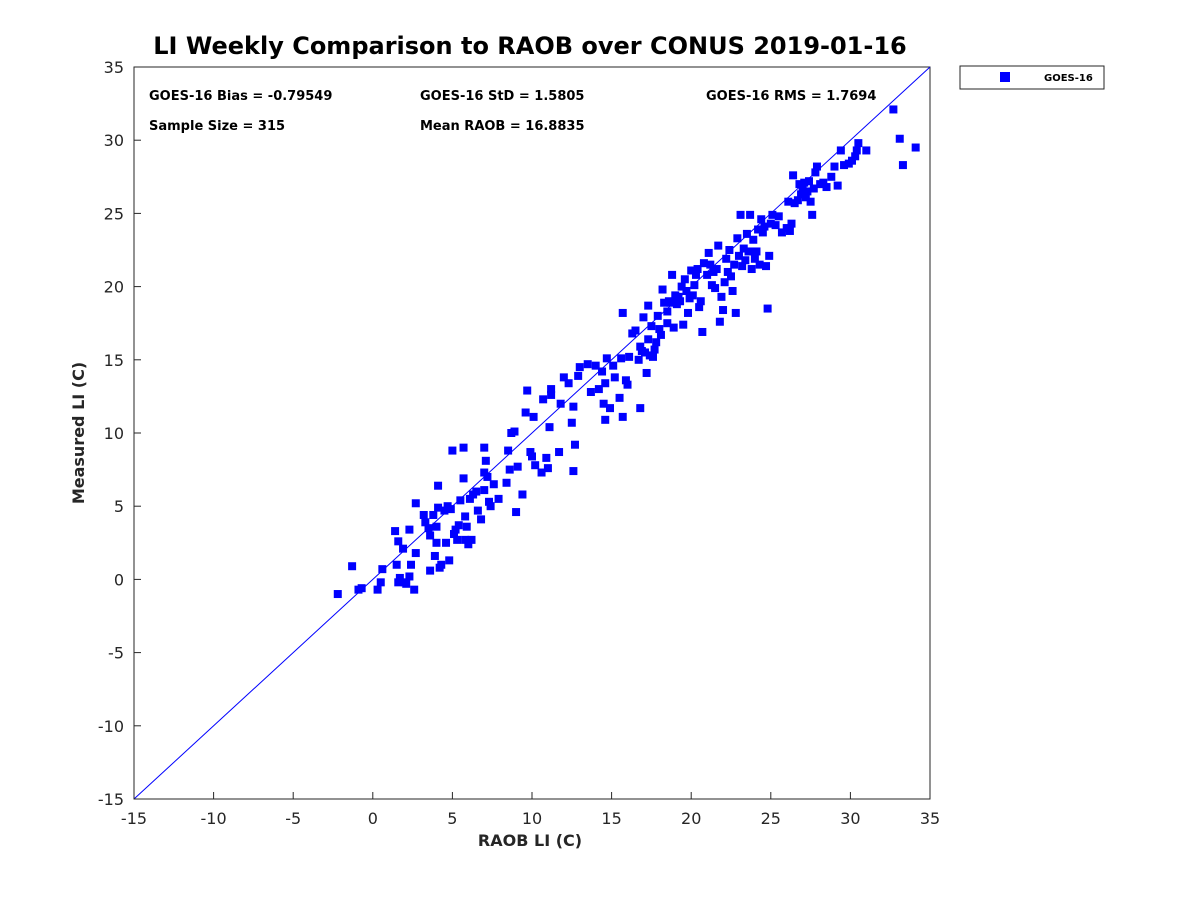  I want to click on x-tick-label: -5, so click(293, 818).